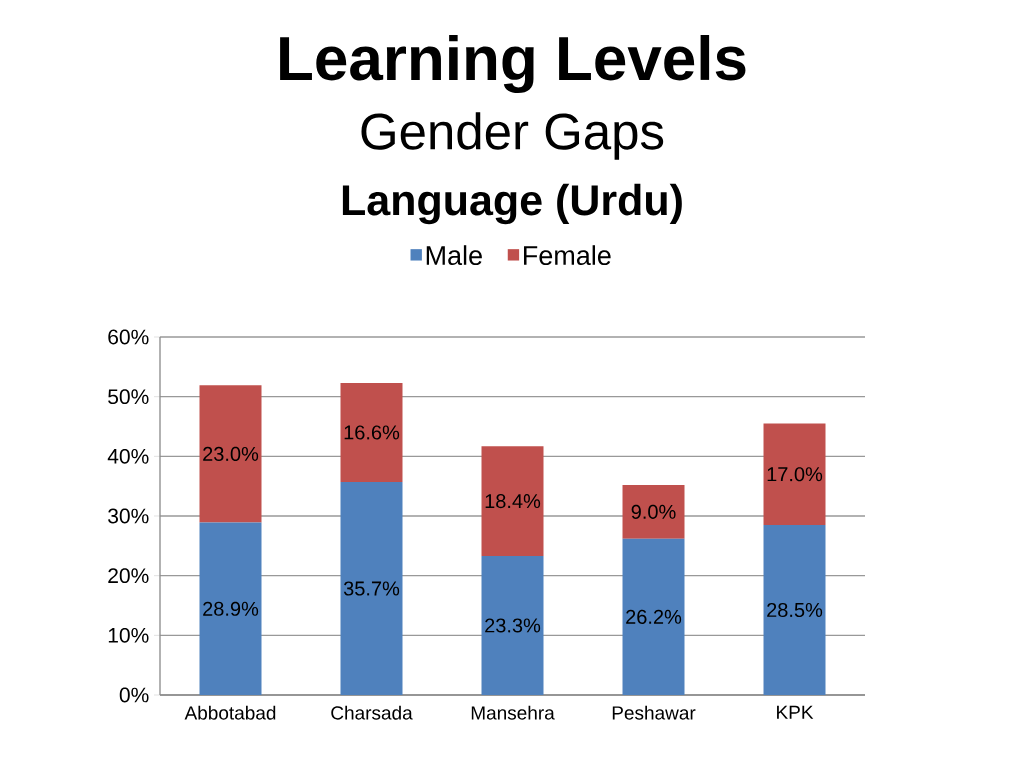 This screenshot has height=768, width=1024. What do you see at coordinates (230, 712) in the screenshot?
I see `x-tick-label: Abbotabad` at bounding box center [230, 712].